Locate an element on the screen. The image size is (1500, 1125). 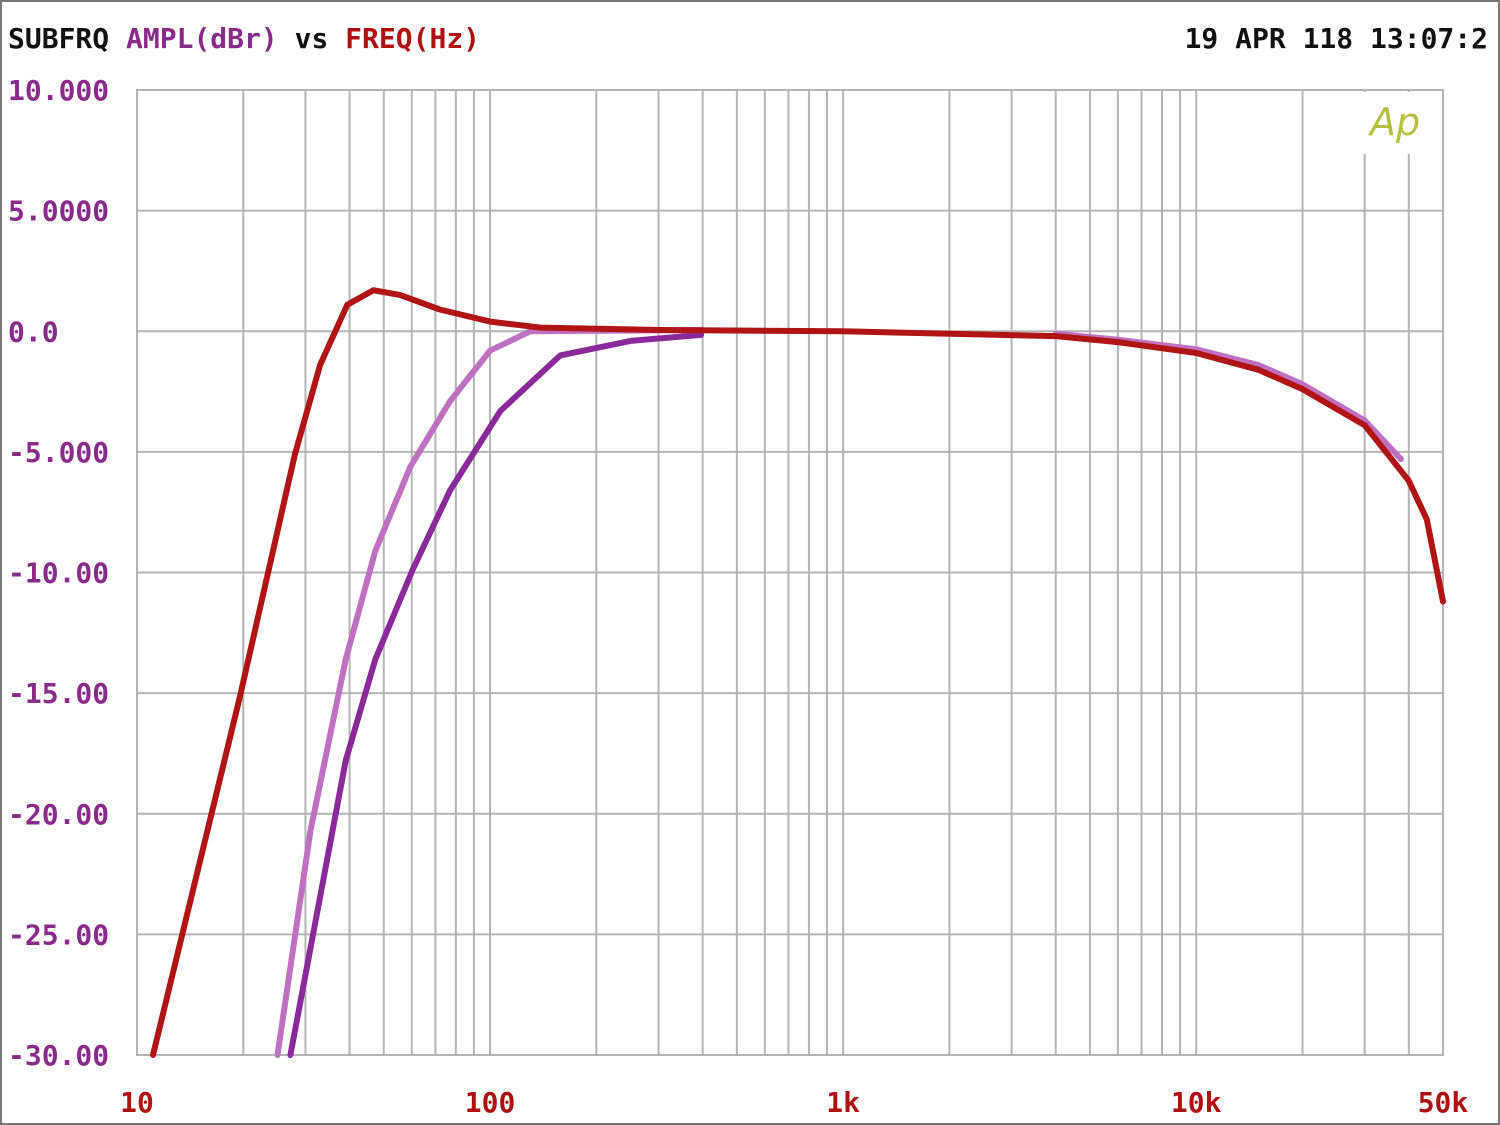
header-vs: vs is located at coordinates (312, 38).